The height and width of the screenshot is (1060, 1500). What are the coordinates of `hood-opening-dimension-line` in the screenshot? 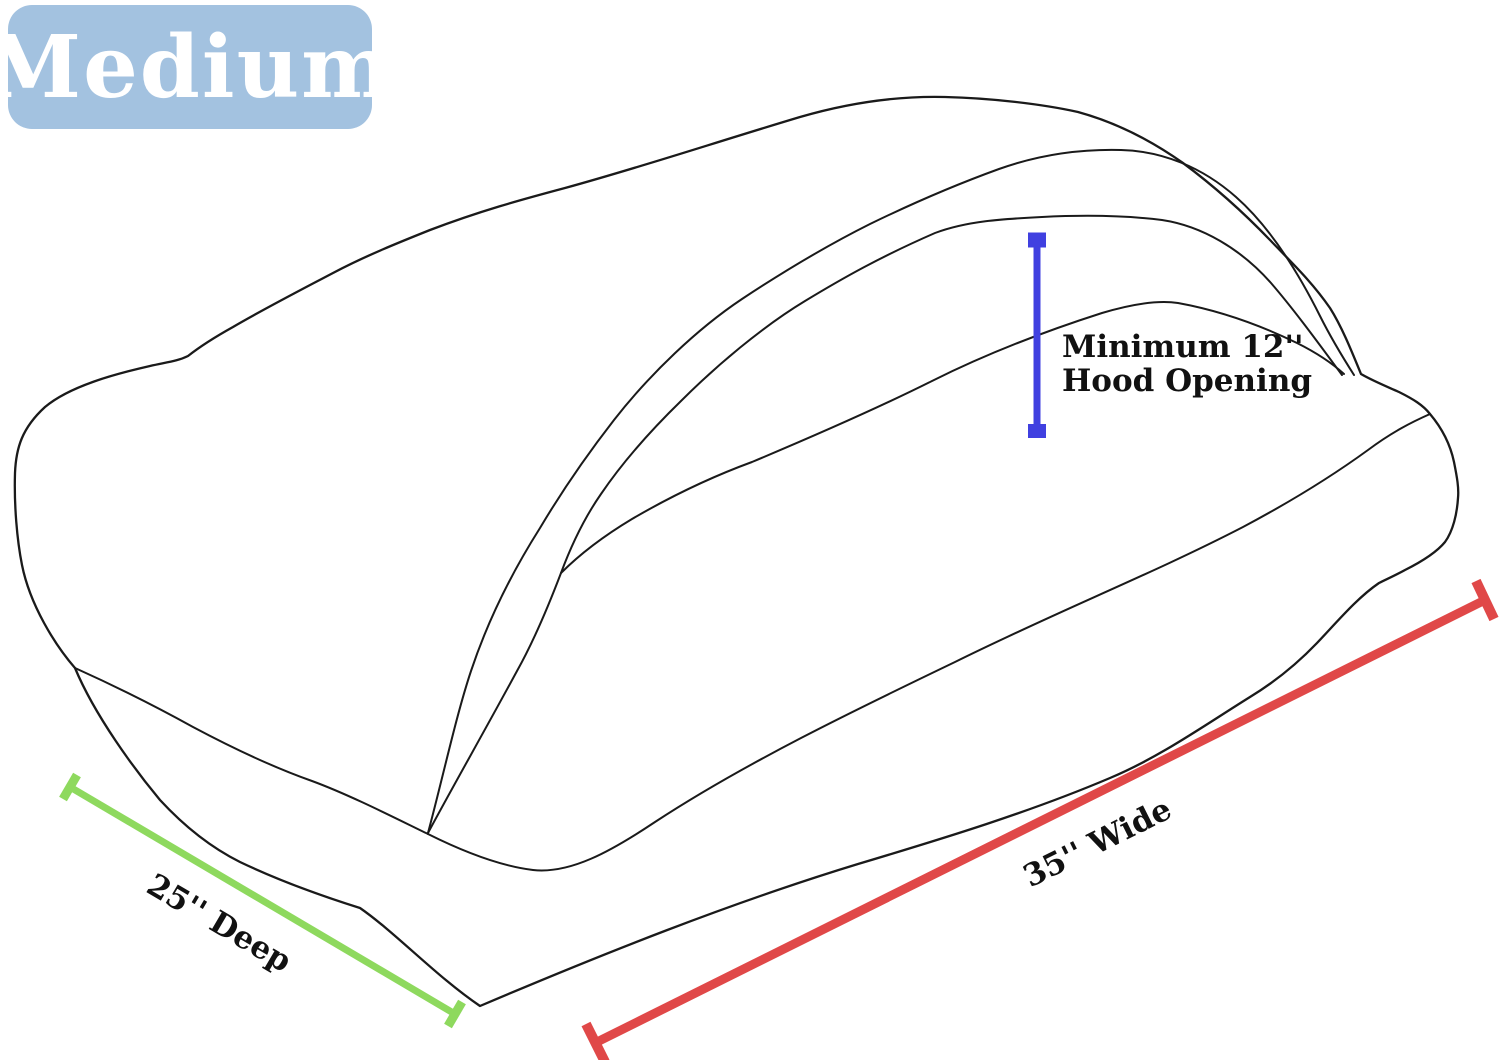 It's located at (1037, 335).